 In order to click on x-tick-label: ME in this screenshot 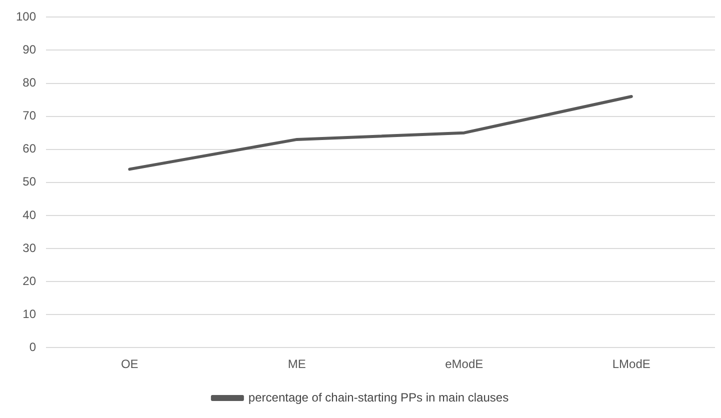, I will do `click(297, 364)`.